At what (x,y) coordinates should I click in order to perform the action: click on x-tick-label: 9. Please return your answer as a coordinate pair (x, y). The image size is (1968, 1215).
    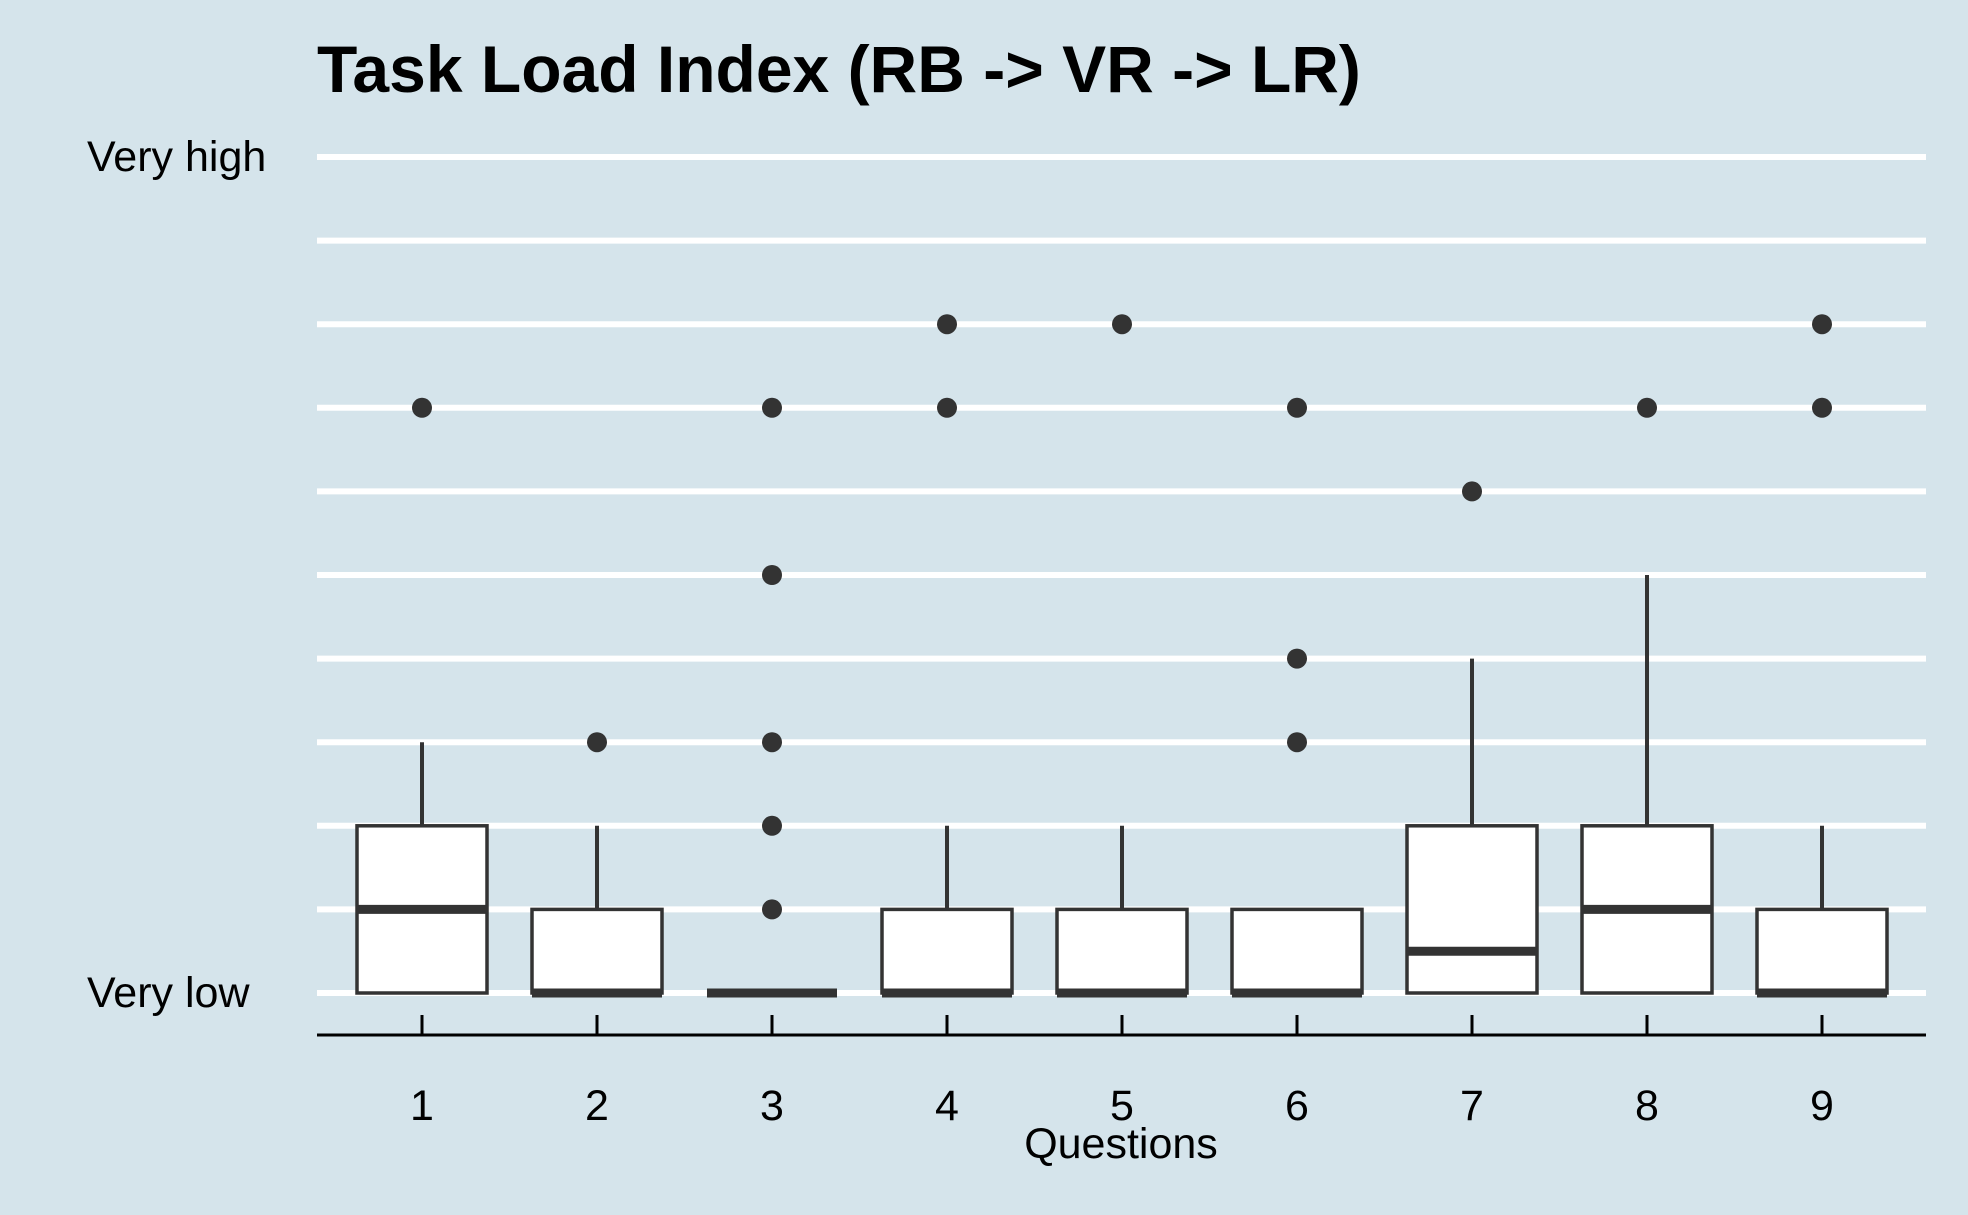
    Looking at the image, I should click on (1822, 1106).